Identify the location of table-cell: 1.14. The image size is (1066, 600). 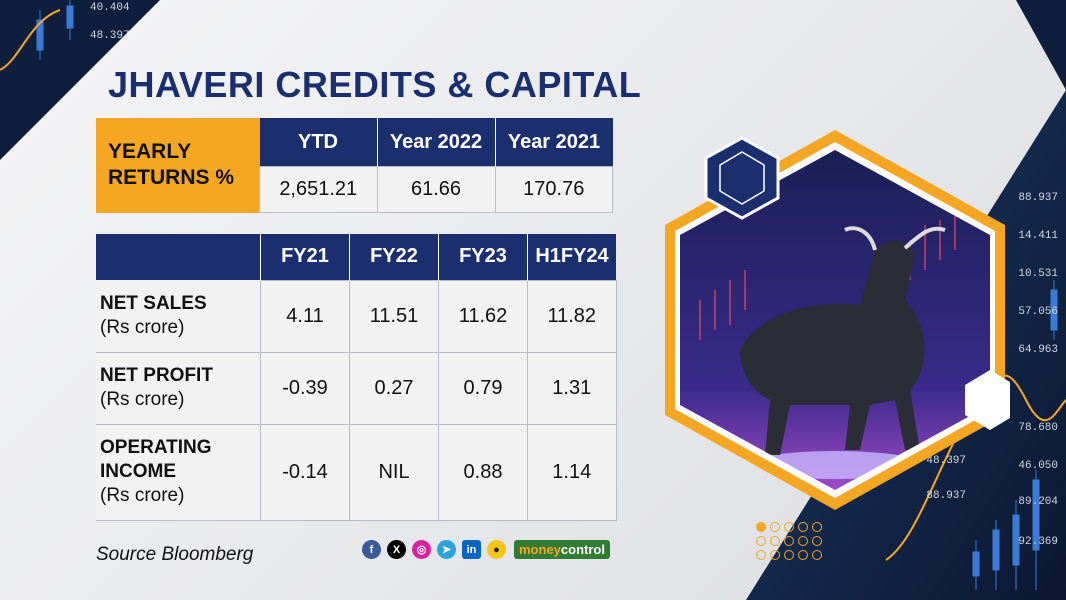
(572, 472).